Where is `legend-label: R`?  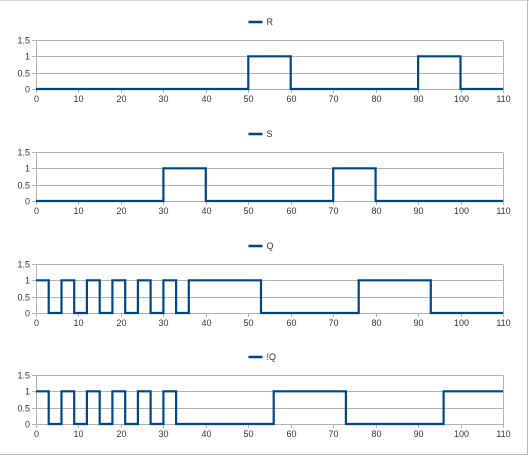
legend-label: R is located at coordinates (270, 22).